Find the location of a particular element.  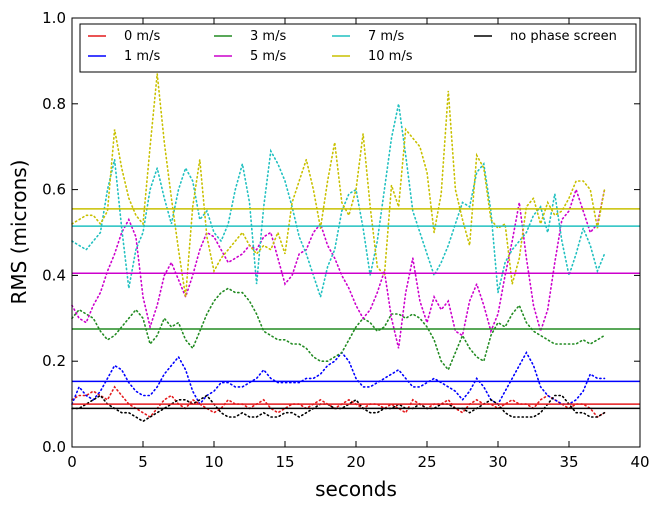

x-tick-label: 40 is located at coordinates (639, 462).